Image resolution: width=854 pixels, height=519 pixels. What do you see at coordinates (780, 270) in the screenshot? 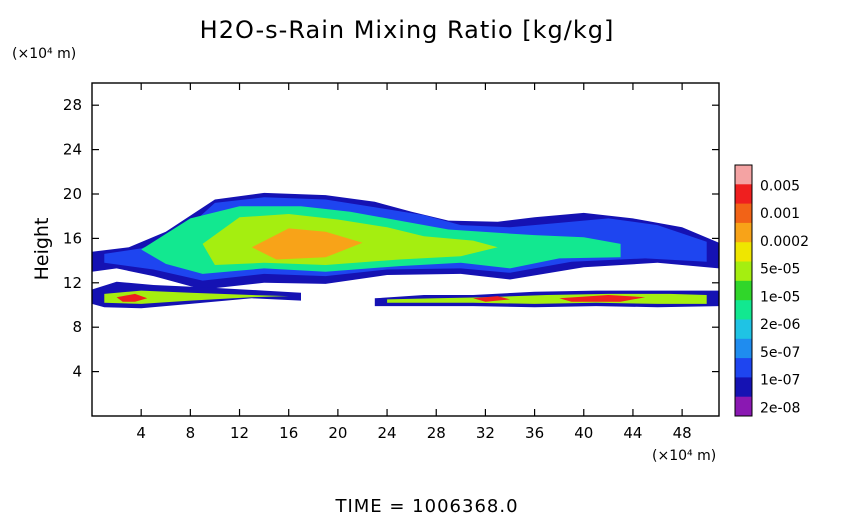
I see `colorbar-label: 5e-05` at bounding box center [780, 270].